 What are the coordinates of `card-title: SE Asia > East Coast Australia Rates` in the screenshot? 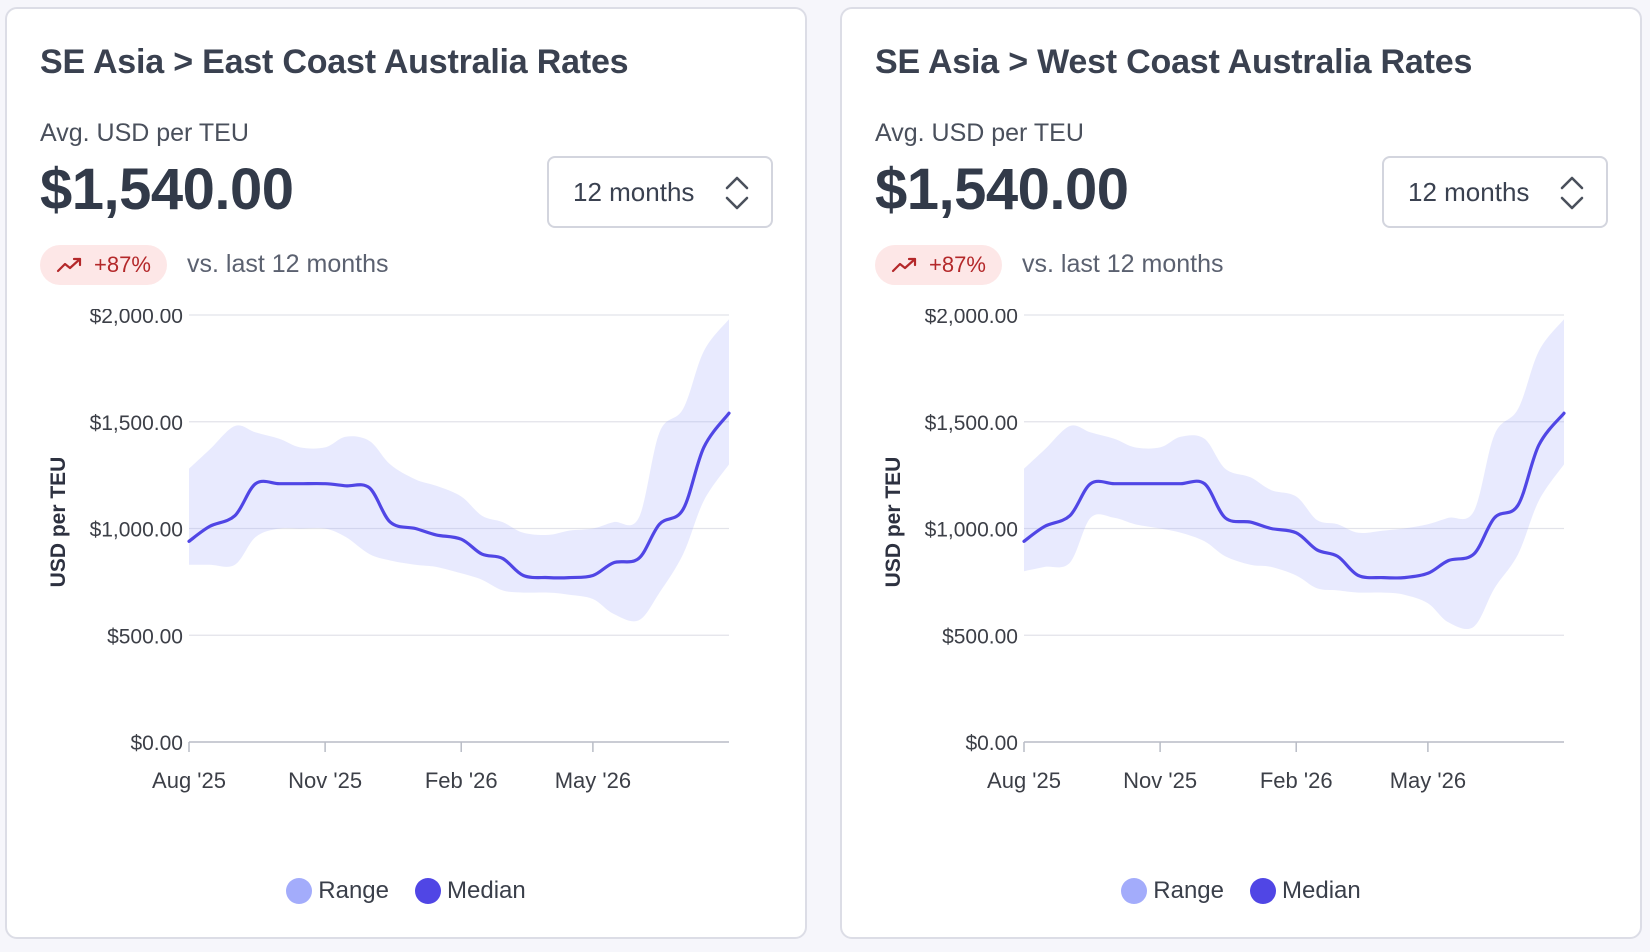 It's located at (334, 62).